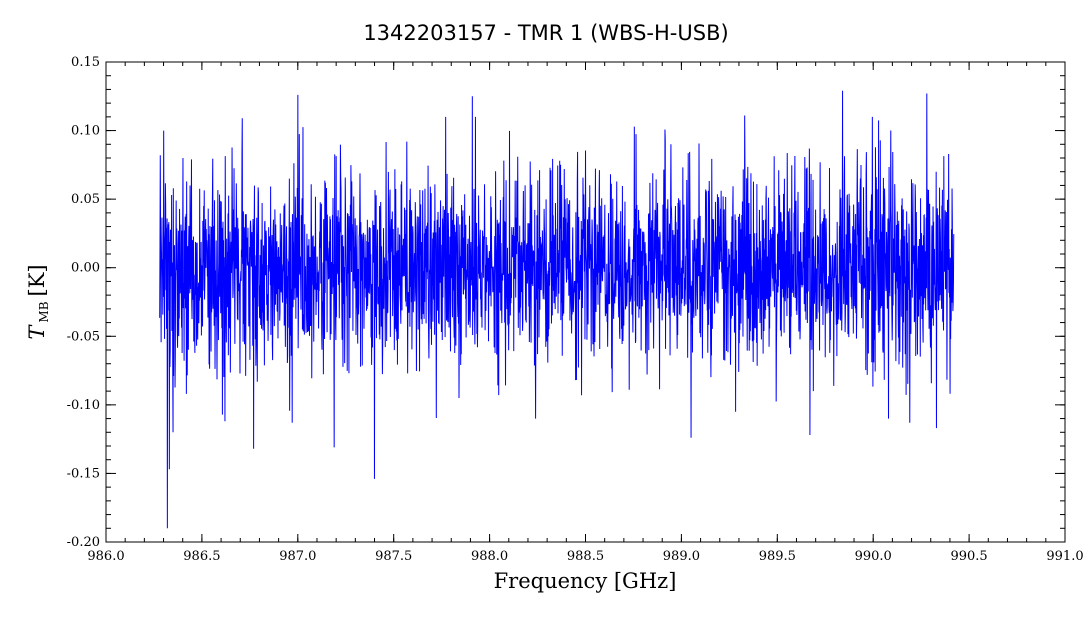 The height and width of the screenshot is (618, 1090). What do you see at coordinates (85, 62) in the screenshot?
I see `y-tick-label: 0.15` at bounding box center [85, 62].